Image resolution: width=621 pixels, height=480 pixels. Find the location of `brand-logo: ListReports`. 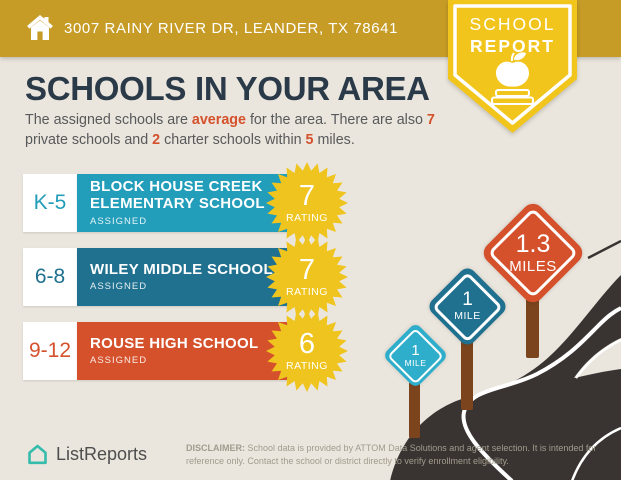

brand-logo: ListReports is located at coordinates (86, 454).